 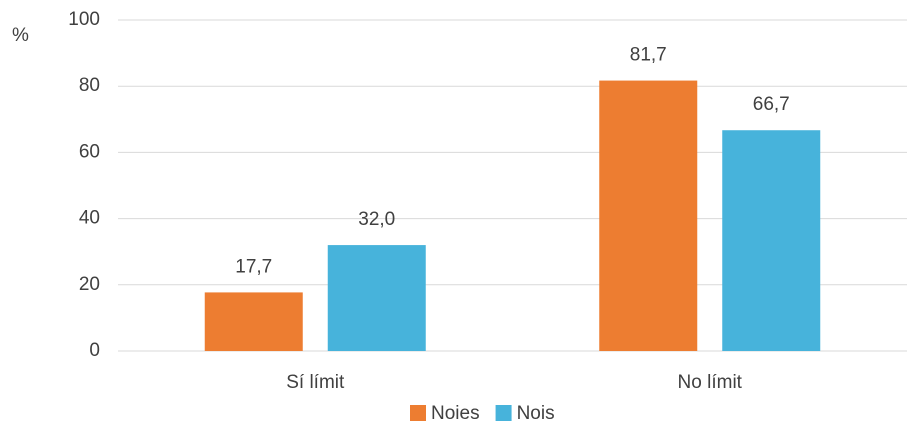 What do you see at coordinates (89, 151) in the screenshot?
I see `y-tick-label: 60` at bounding box center [89, 151].